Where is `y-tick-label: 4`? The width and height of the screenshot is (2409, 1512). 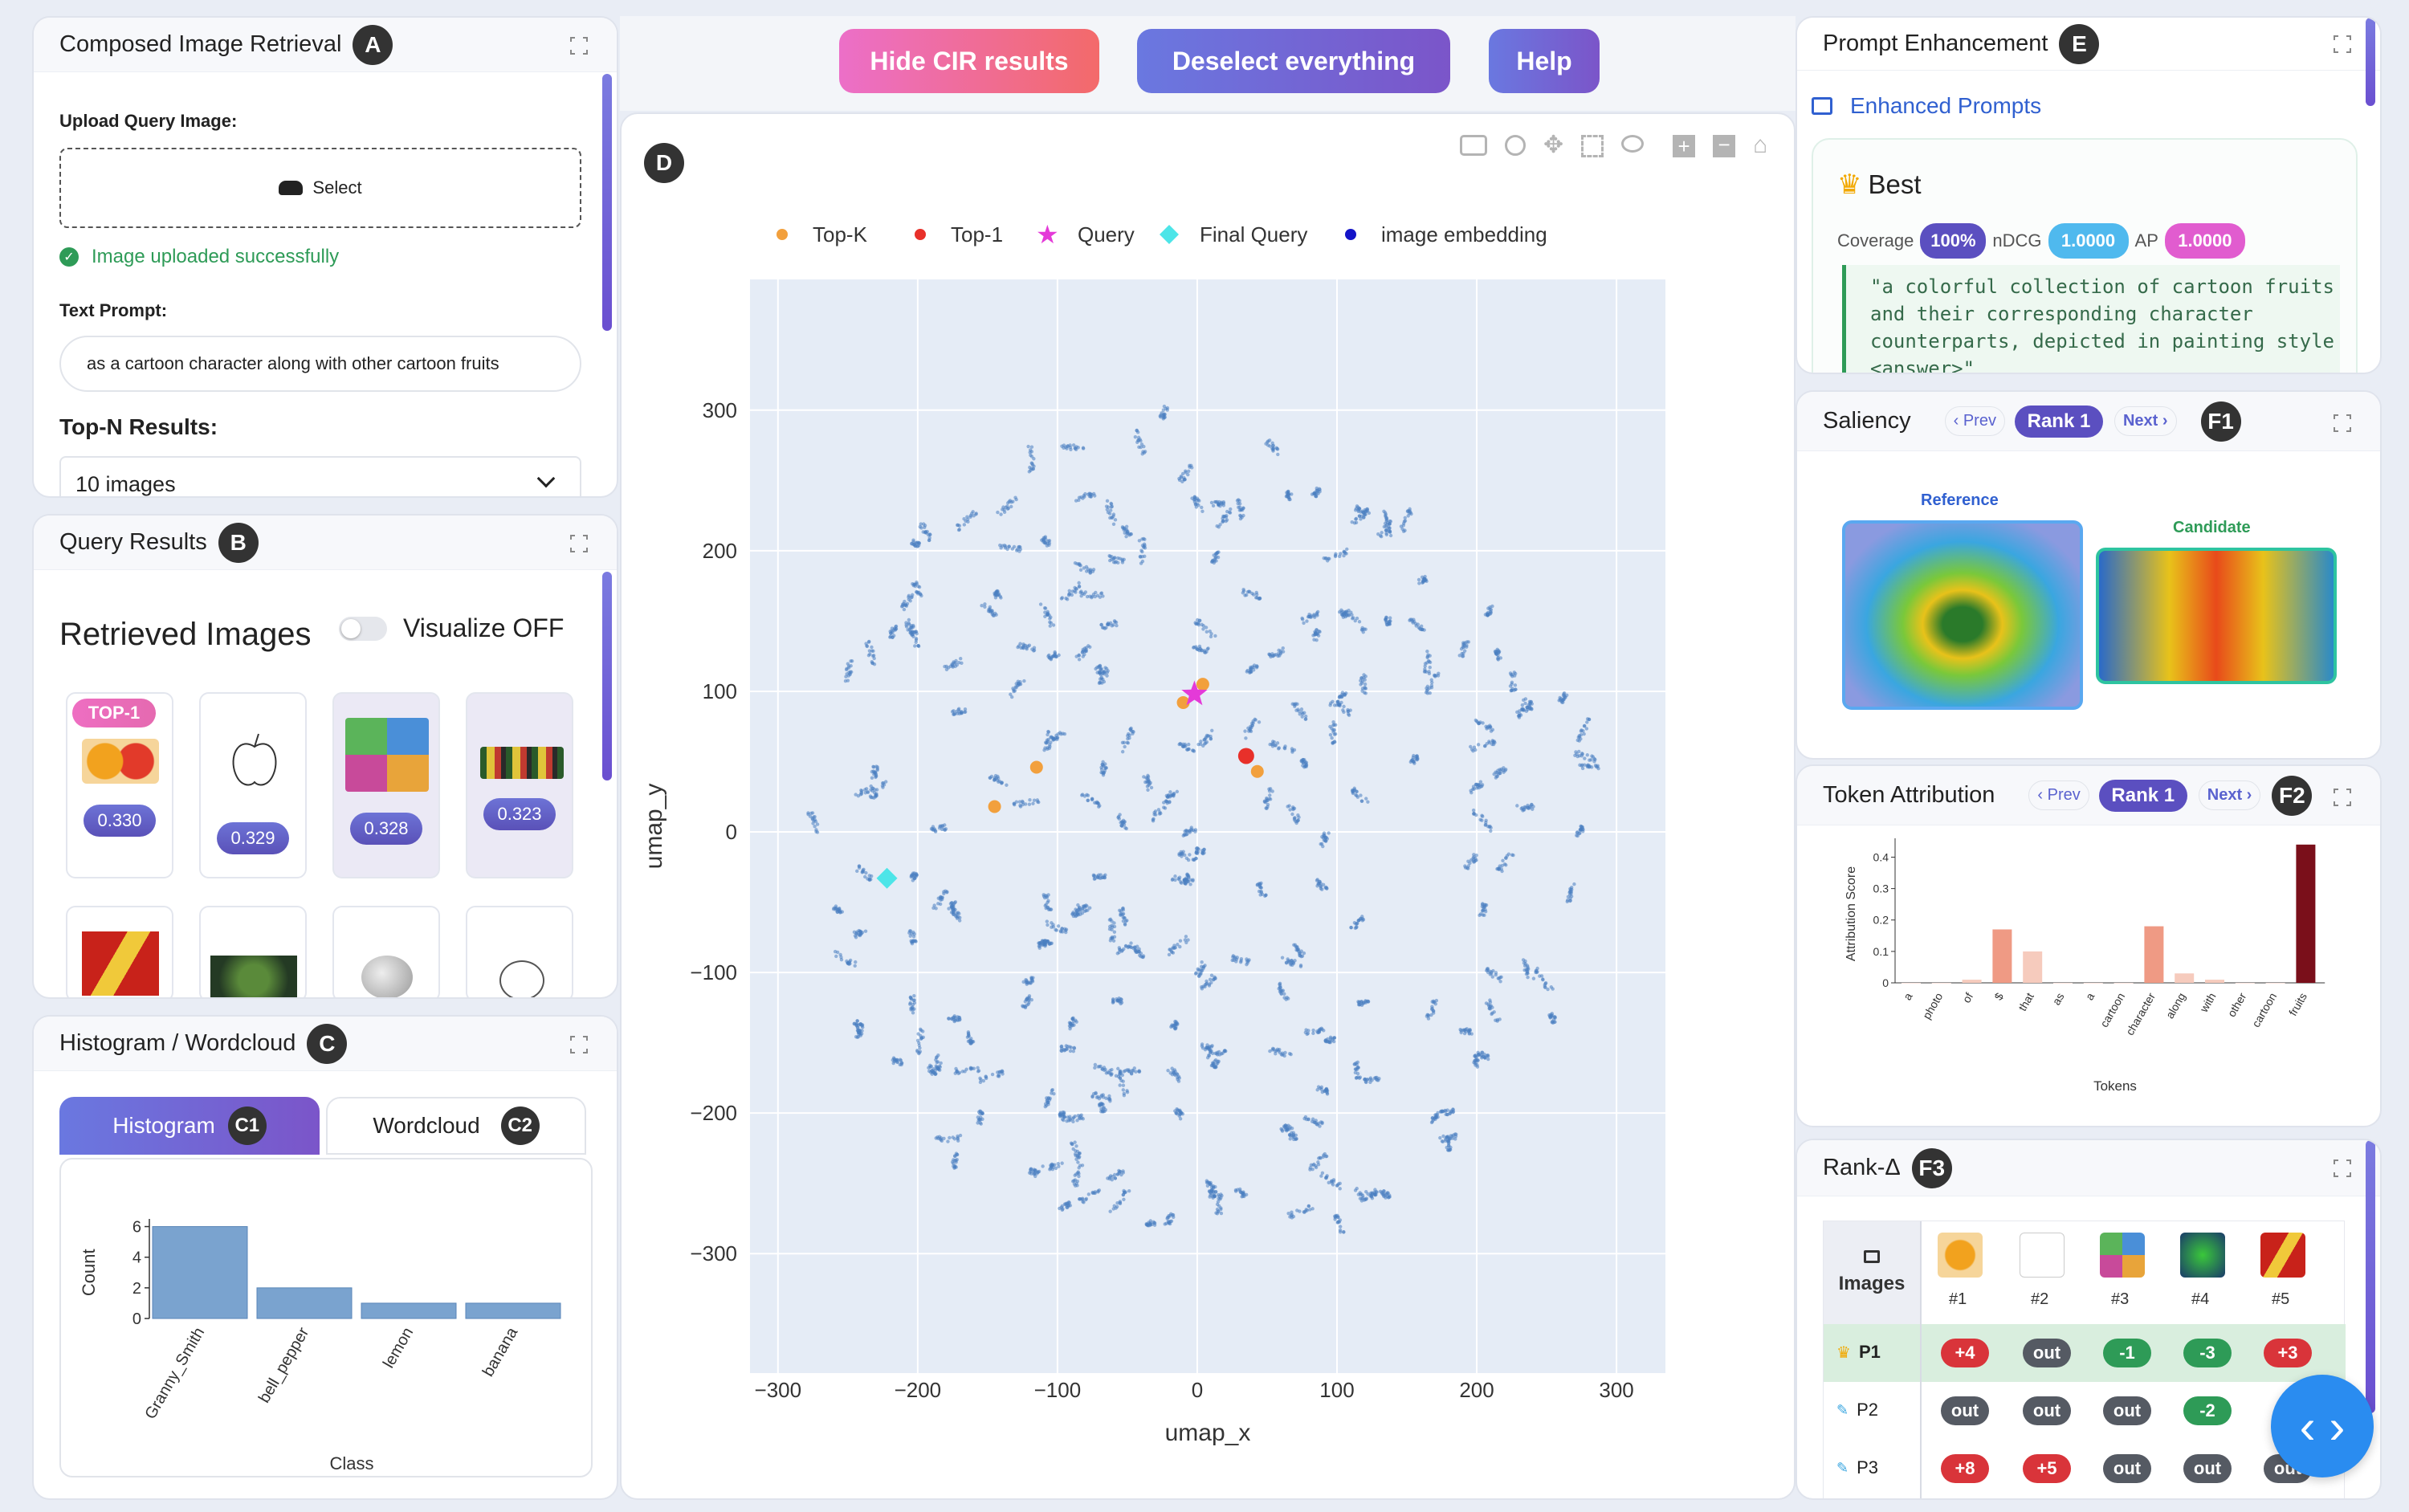
y-tick-label: 4 is located at coordinates (137, 1258).